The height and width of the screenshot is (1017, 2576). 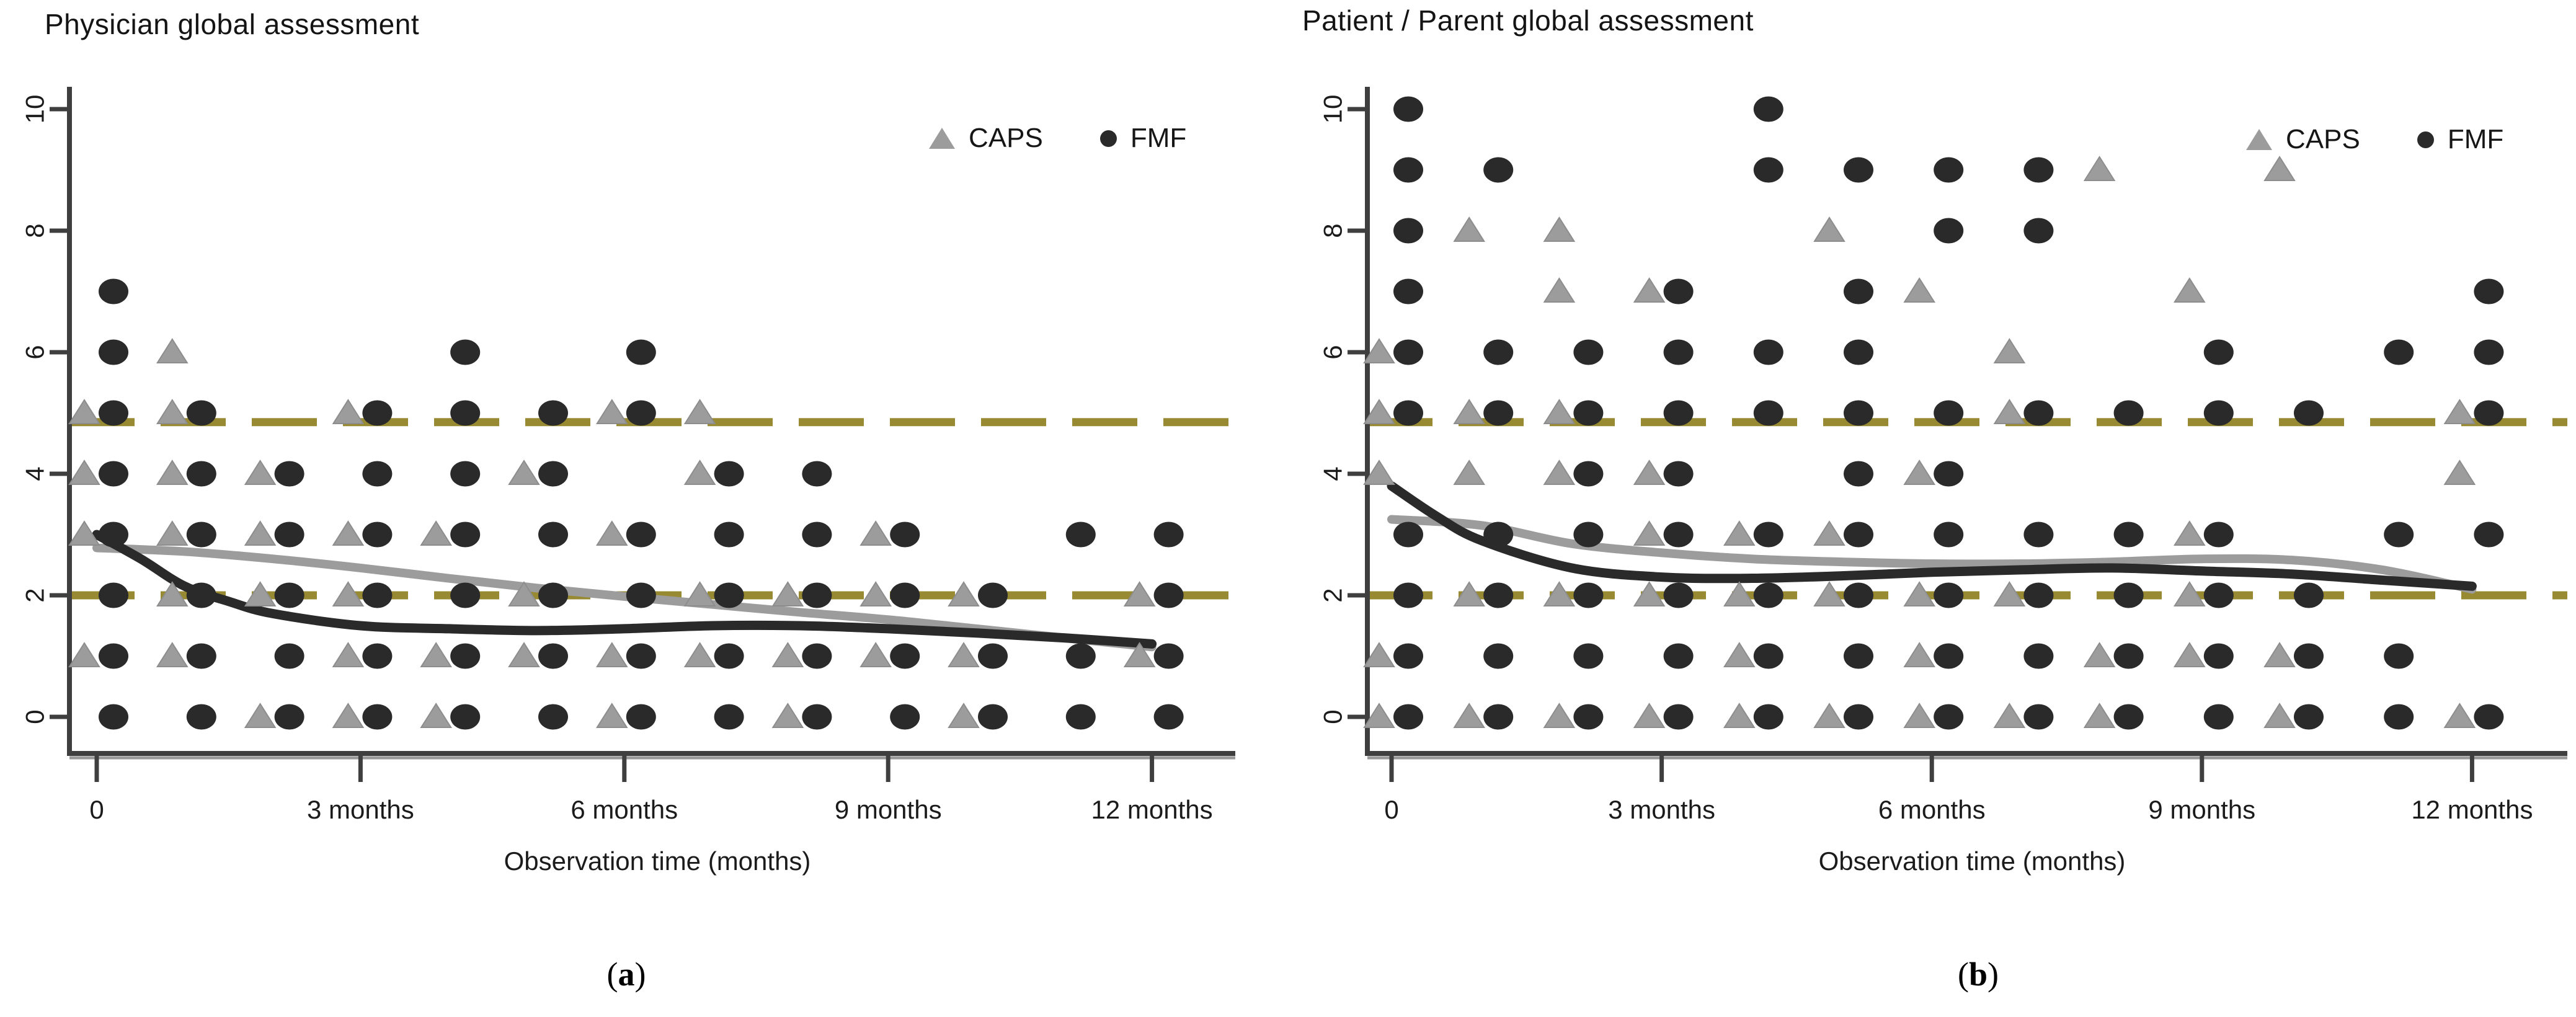 What do you see at coordinates (1932, 554) in the screenshot?
I see `trend-line-caps` at bounding box center [1932, 554].